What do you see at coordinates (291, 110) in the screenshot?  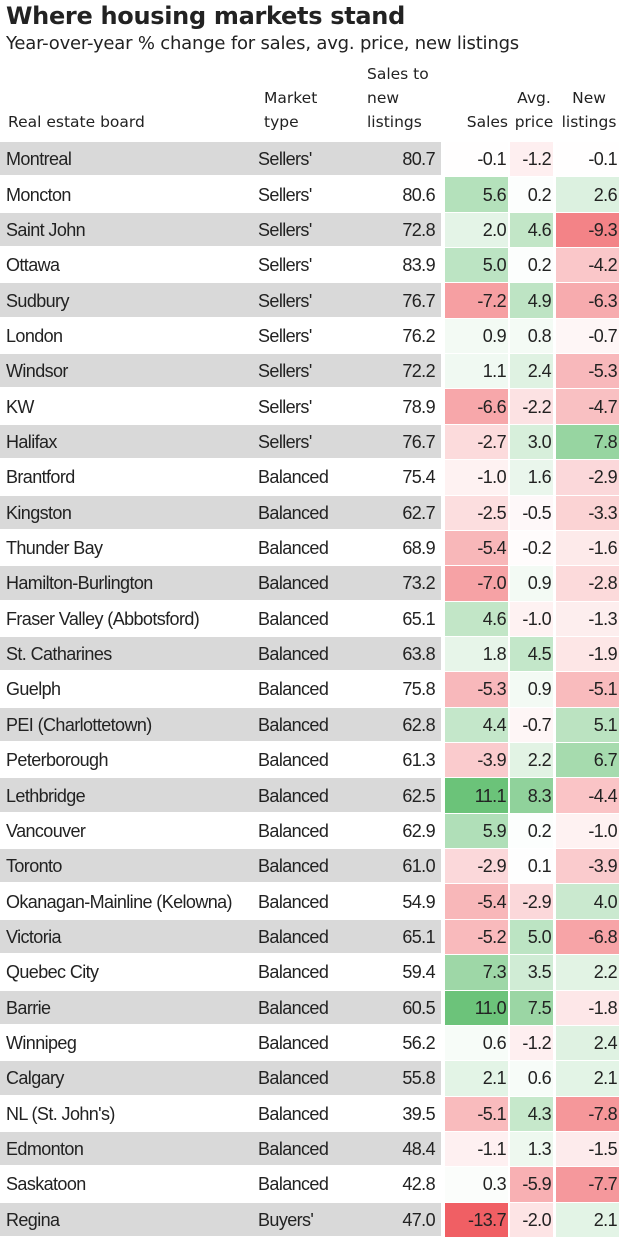 I see `column-header: Market type` at bounding box center [291, 110].